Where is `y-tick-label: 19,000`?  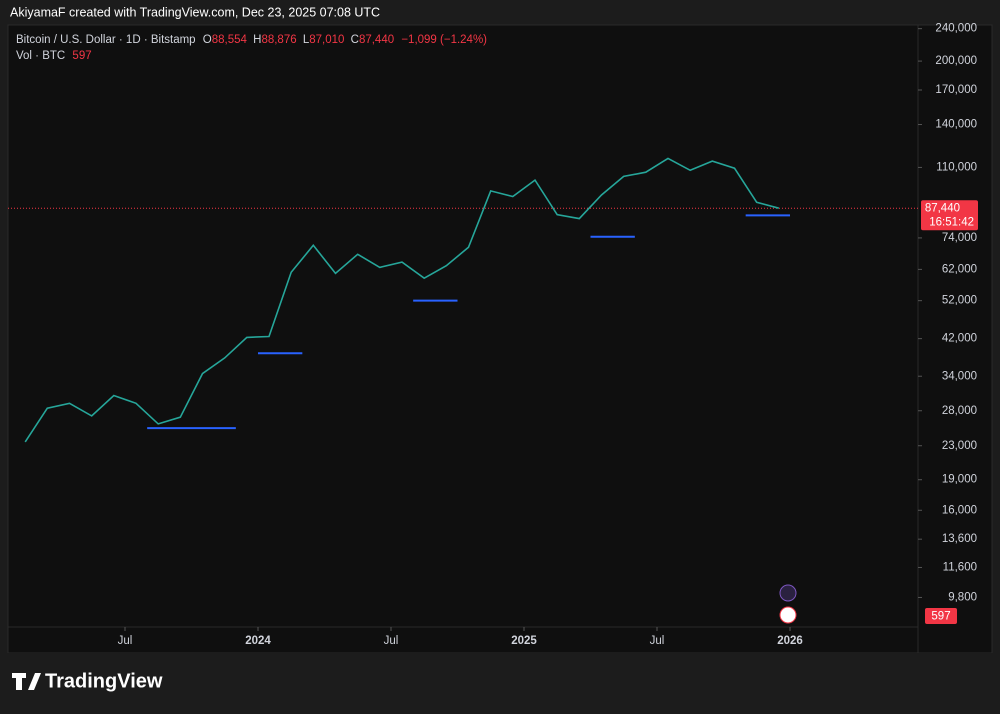
y-tick-label: 19,000 is located at coordinates (959, 480).